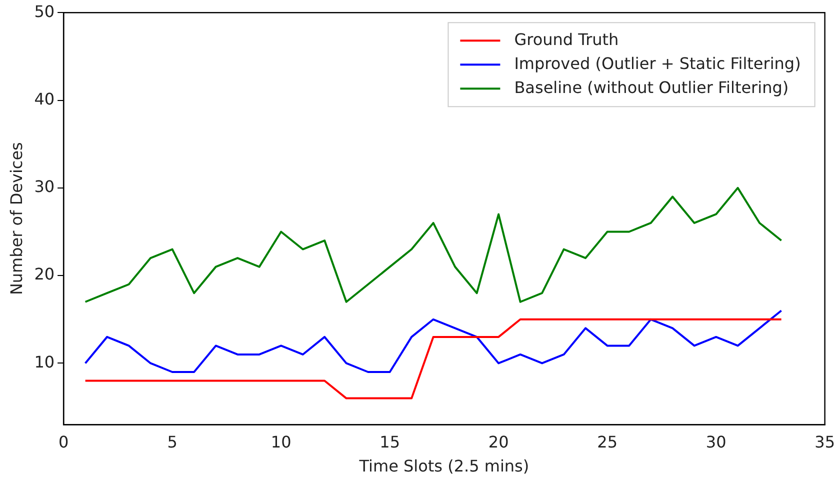 The image size is (838, 479). Describe the element at coordinates (444, 466) in the screenshot. I see `x-axis-title: Time Slots (2.5 mins)` at that location.